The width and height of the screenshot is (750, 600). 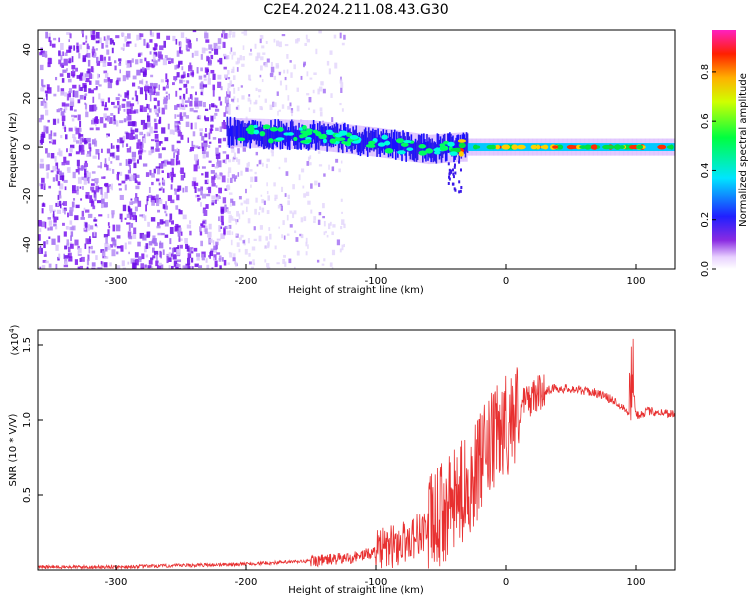 What do you see at coordinates (246, 582) in the screenshot?
I see `x-tick-label: -200` at bounding box center [246, 582].